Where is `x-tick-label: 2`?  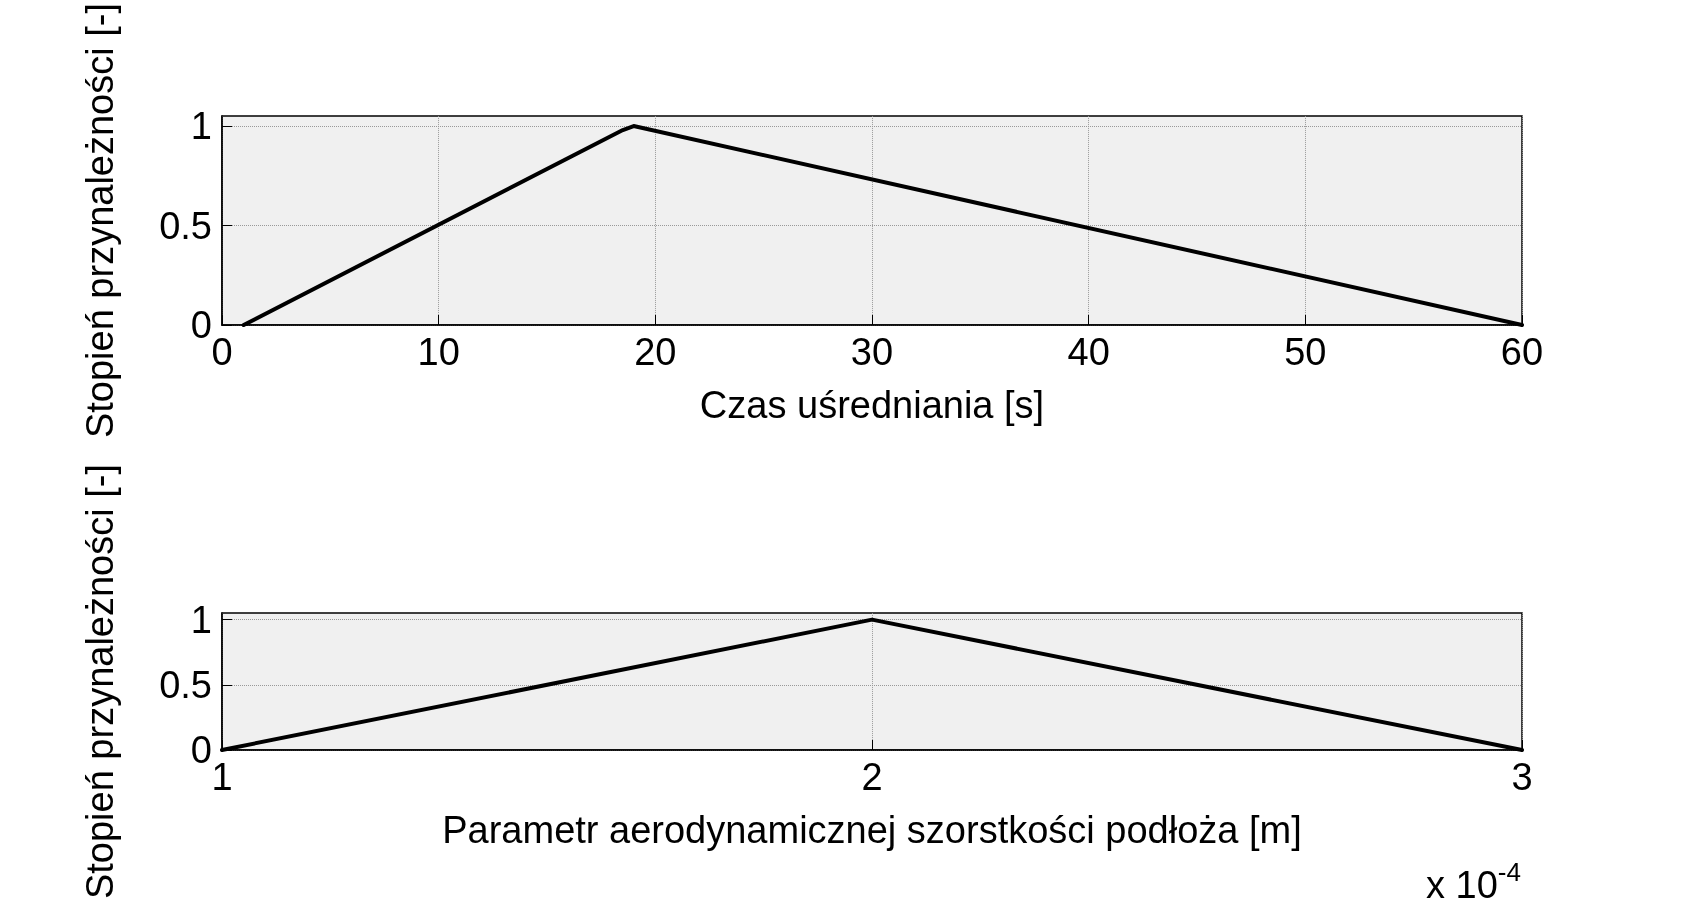 x-tick-label: 2 is located at coordinates (872, 777).